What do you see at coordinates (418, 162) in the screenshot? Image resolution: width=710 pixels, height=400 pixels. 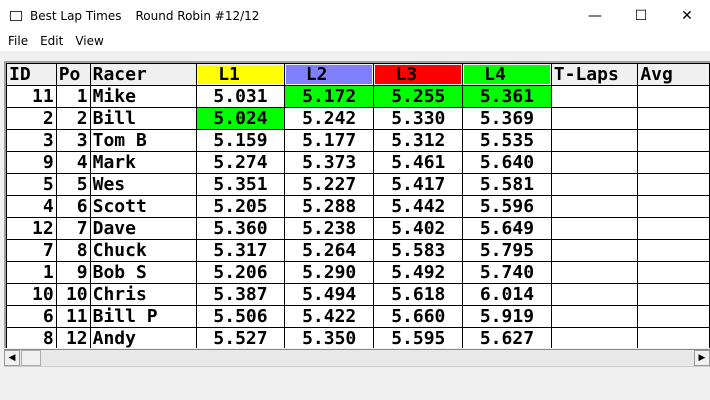 I see `lap-3-cell: 5.461` at bounding box center [418, 162].